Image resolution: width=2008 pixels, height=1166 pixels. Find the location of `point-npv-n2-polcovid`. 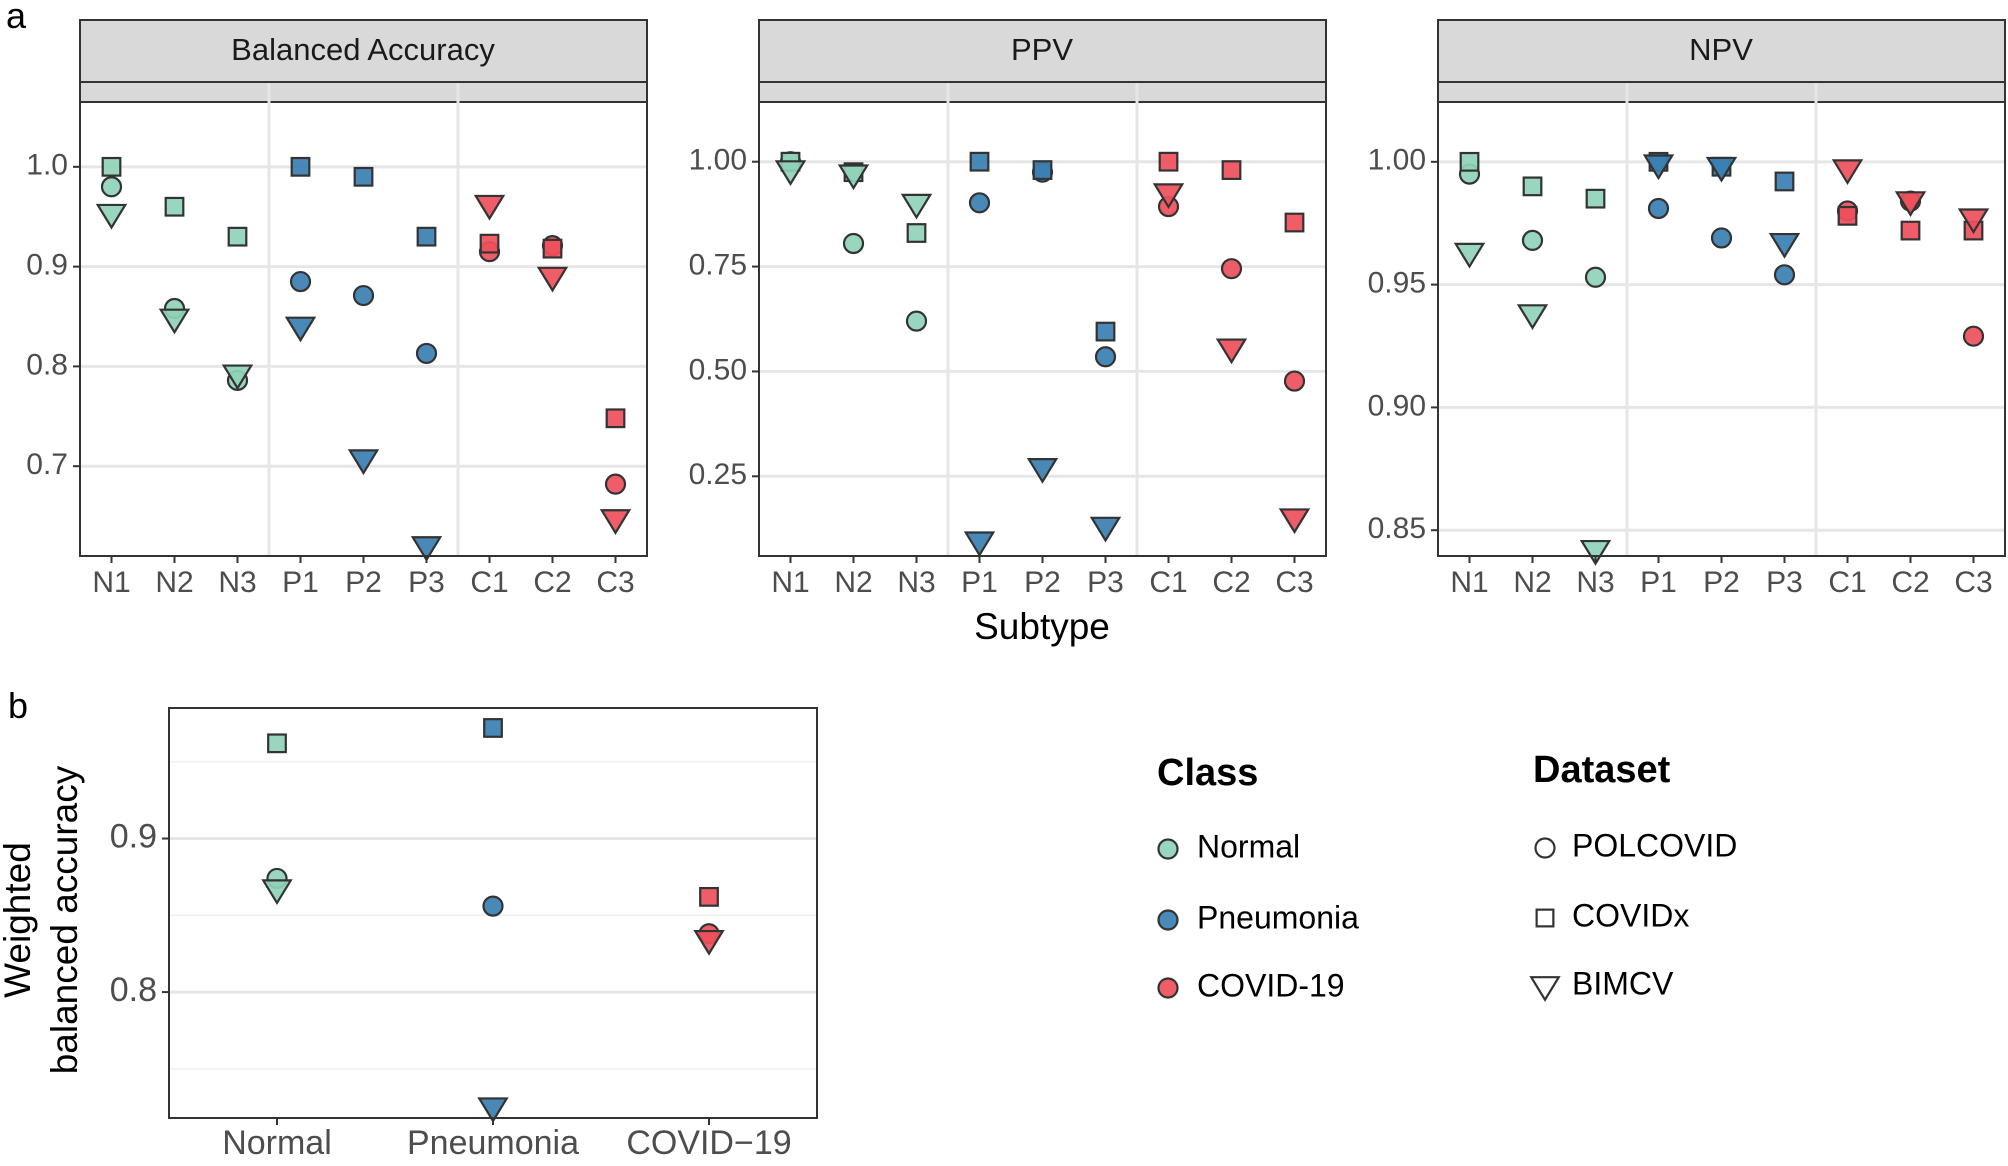

point-npv-n2-polcovid is located at coordinates (1532, 240).